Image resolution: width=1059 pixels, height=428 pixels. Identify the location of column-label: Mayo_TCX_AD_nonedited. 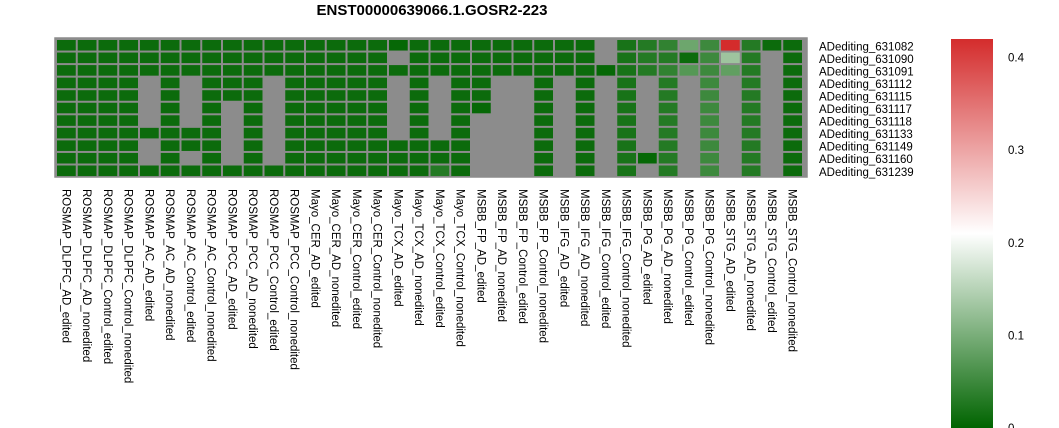
(418, 257).